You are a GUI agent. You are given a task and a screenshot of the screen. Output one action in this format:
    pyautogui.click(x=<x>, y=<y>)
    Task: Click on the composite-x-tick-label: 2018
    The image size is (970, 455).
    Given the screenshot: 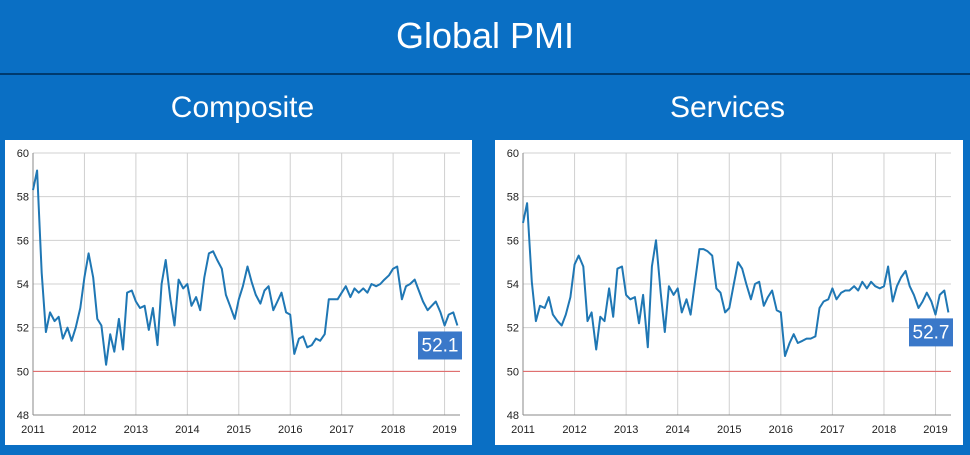 What is the action you would take?
    pyautogui.click(x=393, y=430)
    